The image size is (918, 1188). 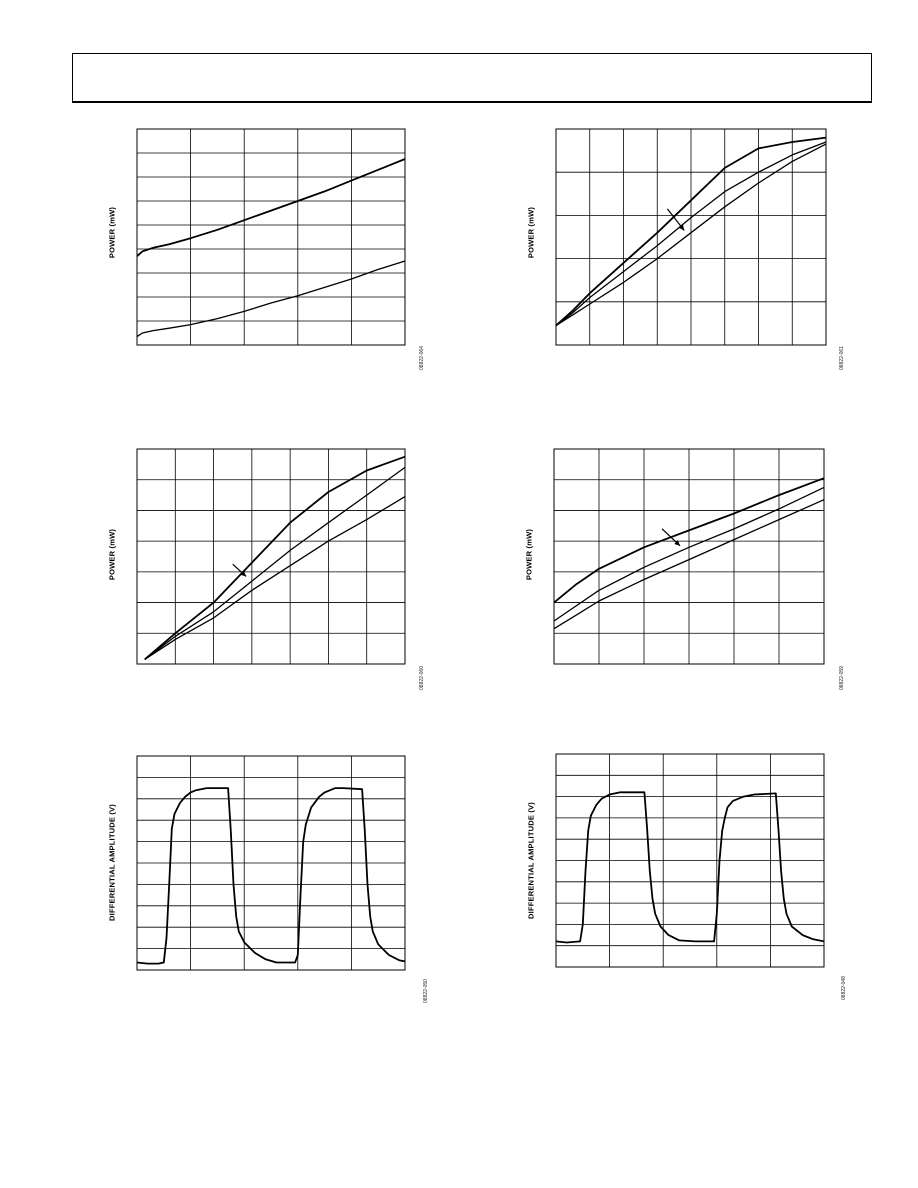 I want to click on chart-6-svg, so click(x=690, y=860).